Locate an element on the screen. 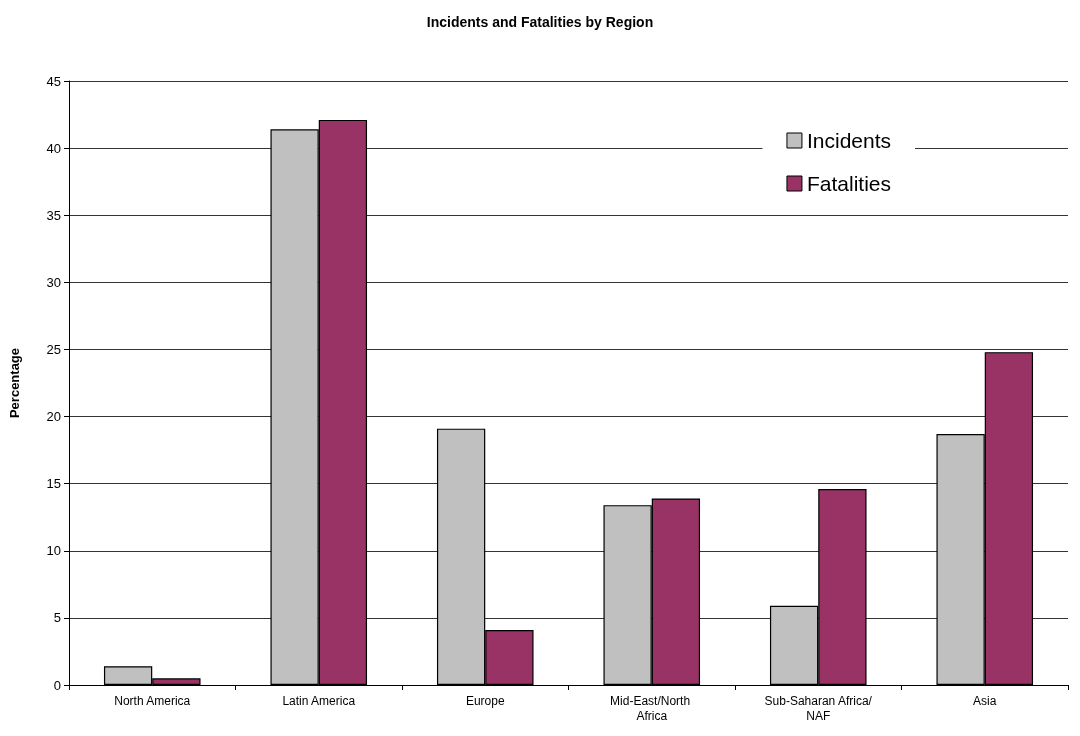  legend-label: Fatalities is located at coordinates (848, 183).